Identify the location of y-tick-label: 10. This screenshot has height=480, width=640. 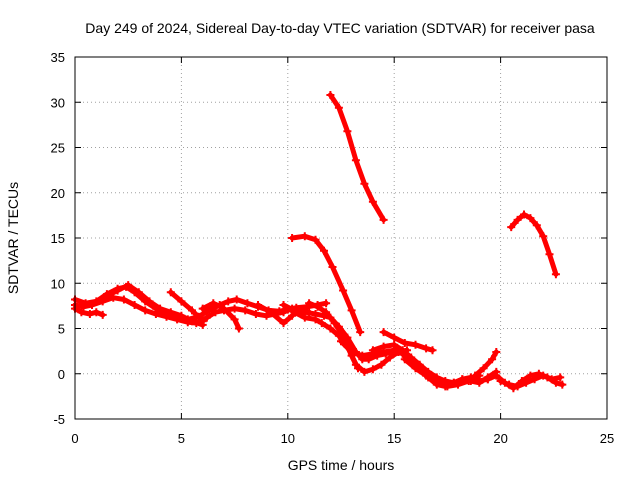
(58, 283).